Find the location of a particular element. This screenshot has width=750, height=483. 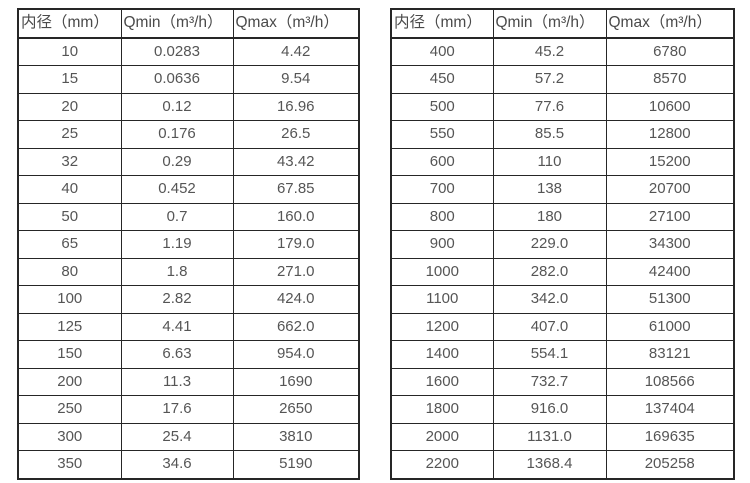

table-cell: 34300 is located at coordinates (670, 244).